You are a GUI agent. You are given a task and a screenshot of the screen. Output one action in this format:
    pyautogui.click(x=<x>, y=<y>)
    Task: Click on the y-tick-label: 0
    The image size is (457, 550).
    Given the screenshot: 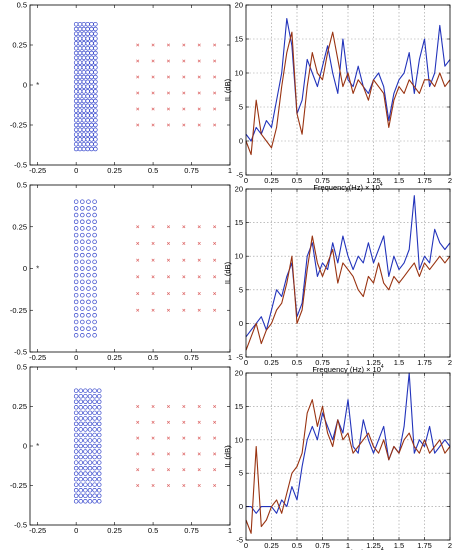 What is the action you would take?
    pyautogui.click(x=241, y=506)
    